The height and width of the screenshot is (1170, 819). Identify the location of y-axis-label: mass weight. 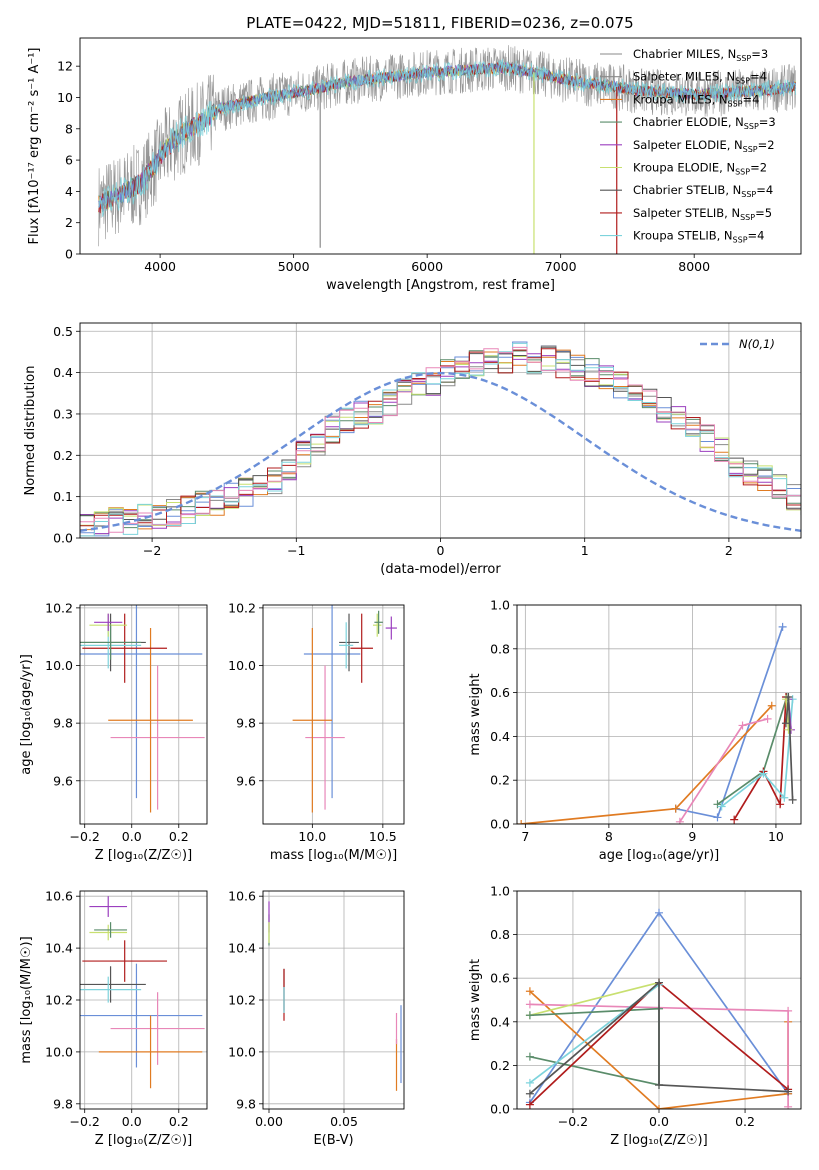
(475, 1000).